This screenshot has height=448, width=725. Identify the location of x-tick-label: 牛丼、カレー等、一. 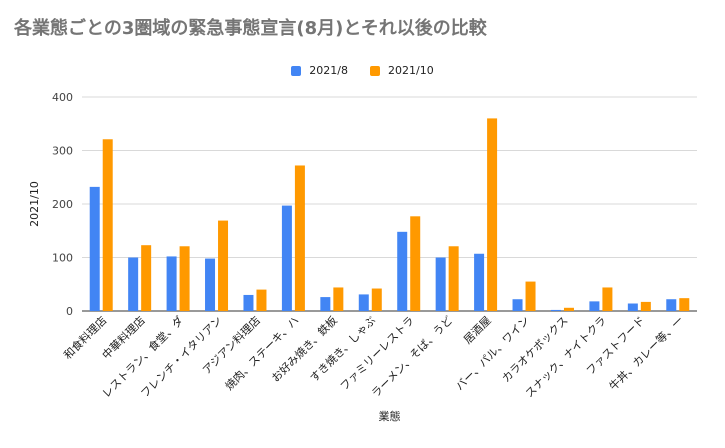
(646, 353).